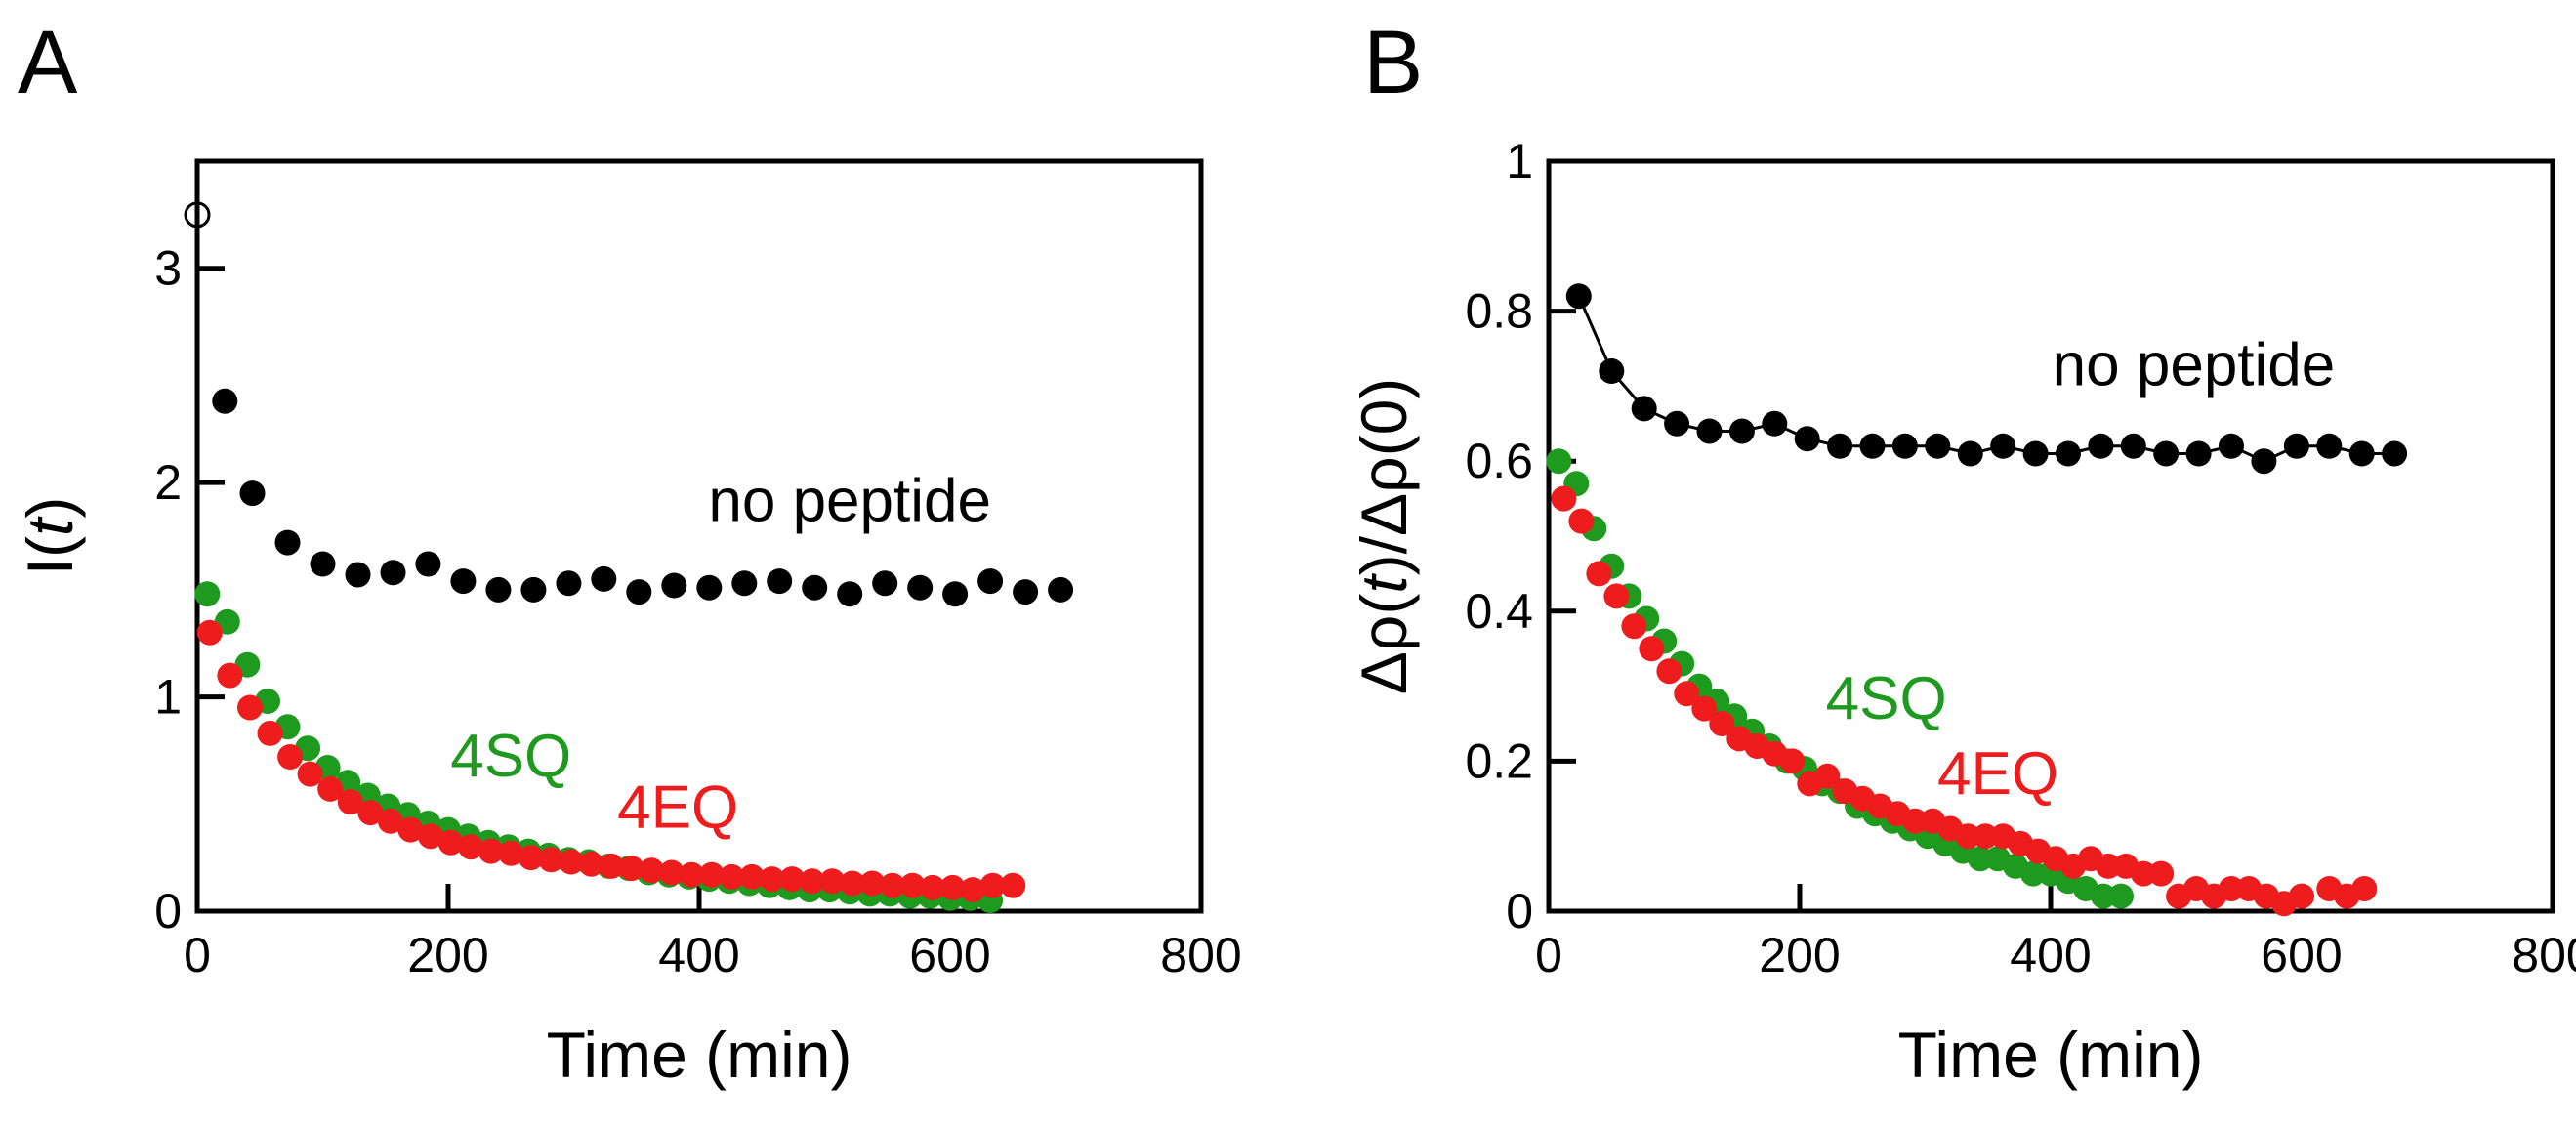 The image size is (2576, 1127). What do you see at coordinates (50, 555) in the screenshot?
I see `y-axis-title-part: I(` at bounding box center [50, 555].